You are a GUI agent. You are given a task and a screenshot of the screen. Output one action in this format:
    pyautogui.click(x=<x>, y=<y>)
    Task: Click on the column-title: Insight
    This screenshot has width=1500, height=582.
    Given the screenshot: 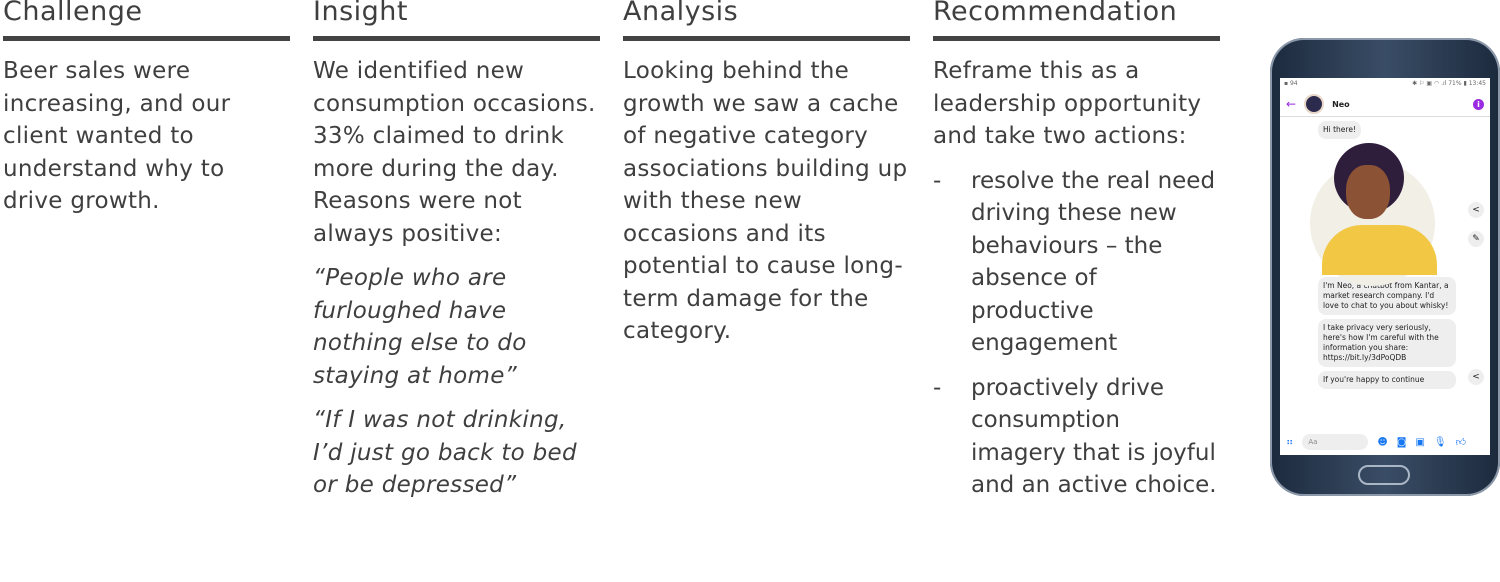 What is the action you would take?
    pyautogui.click(x=360, y=13)
    